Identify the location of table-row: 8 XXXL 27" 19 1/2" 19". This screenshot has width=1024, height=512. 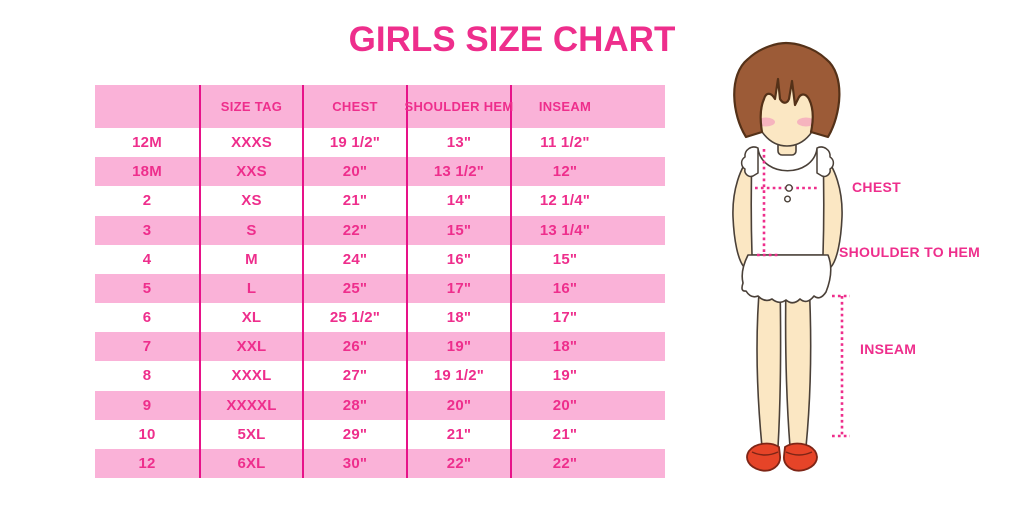
(380, 376).